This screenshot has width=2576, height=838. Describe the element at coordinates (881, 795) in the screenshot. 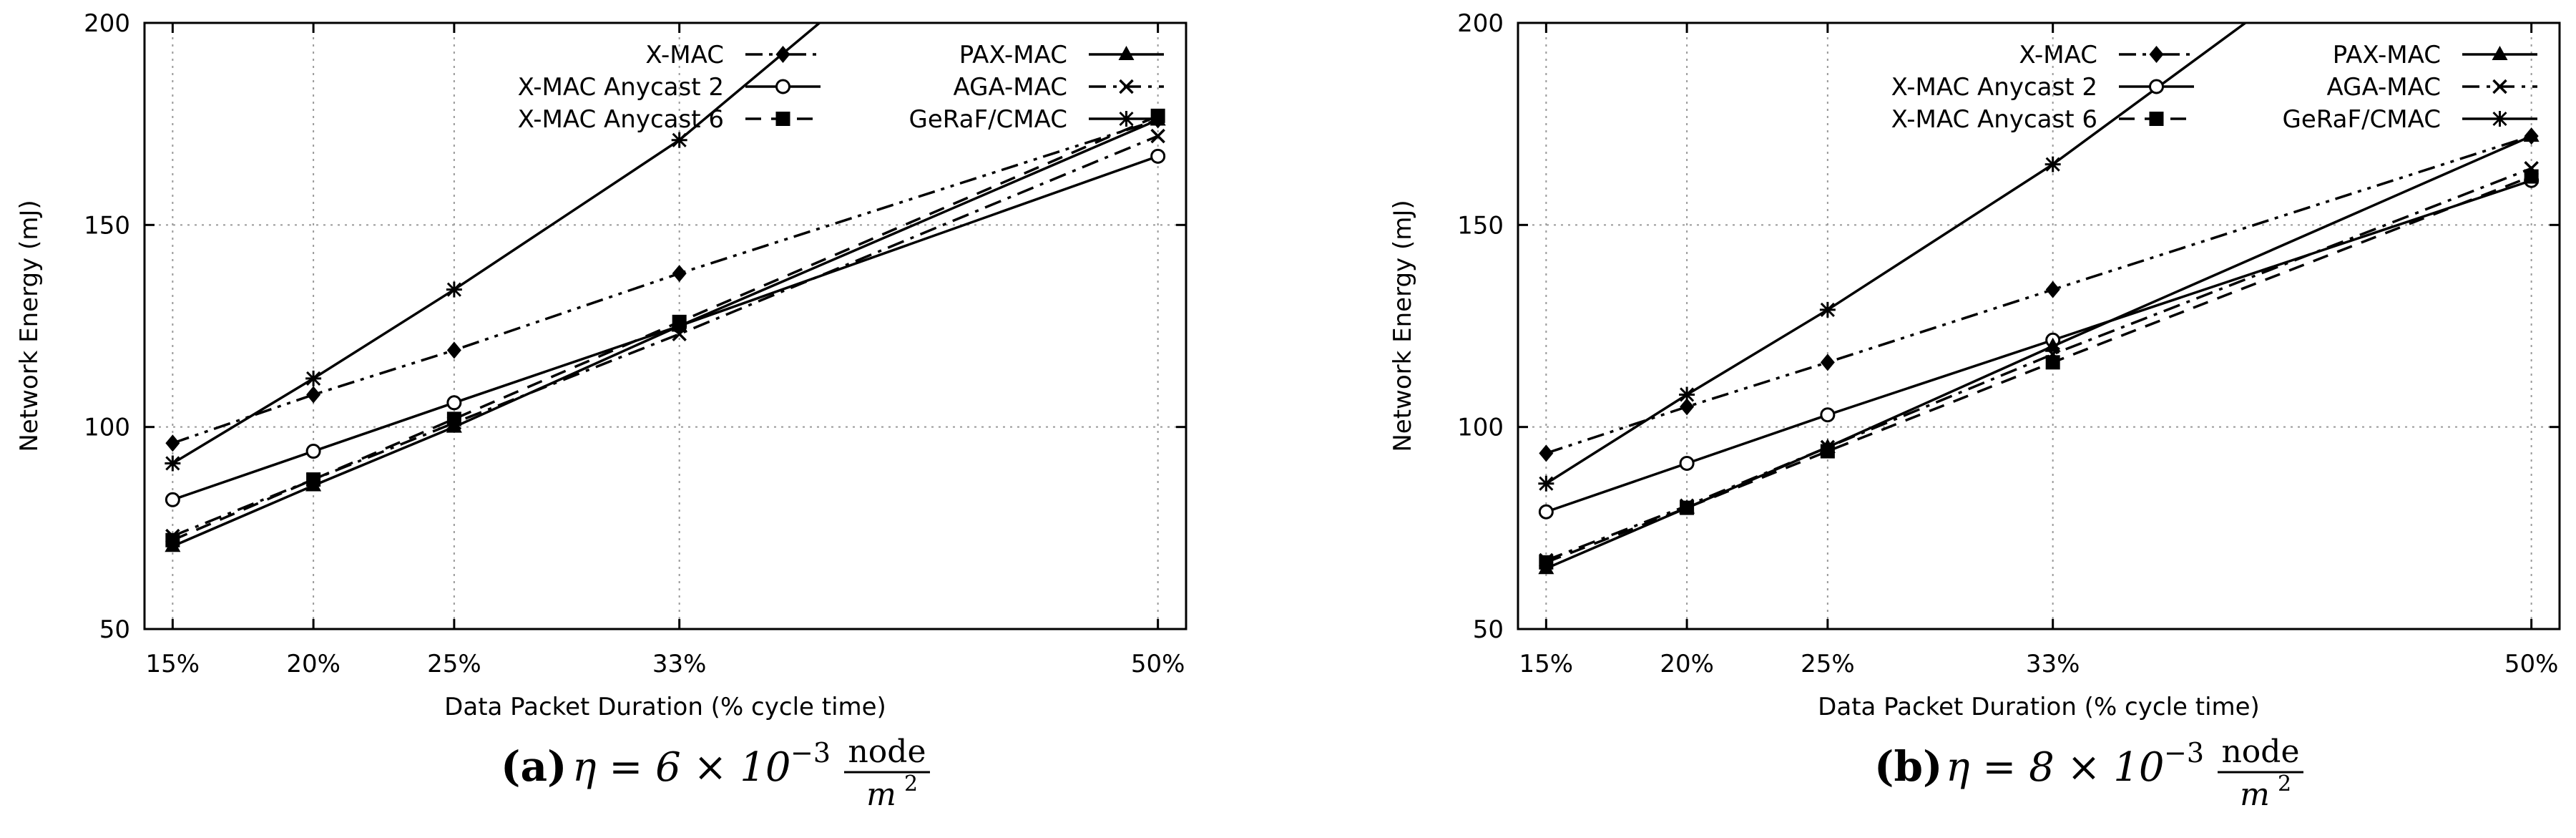

I see `caption-denominator: m` at that location.